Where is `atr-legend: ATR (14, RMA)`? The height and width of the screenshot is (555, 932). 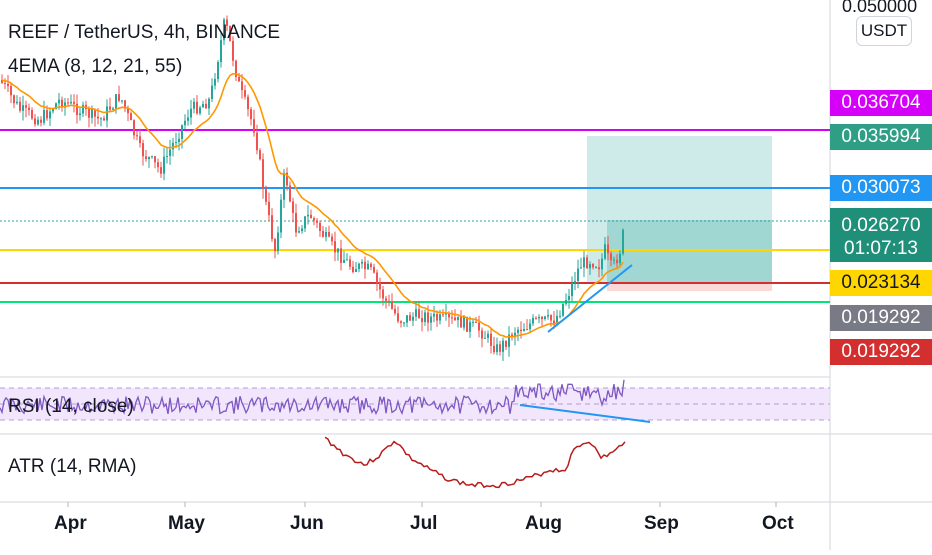
atr-legend: ATR (14, RMA) is located at coordinates (72, 466).